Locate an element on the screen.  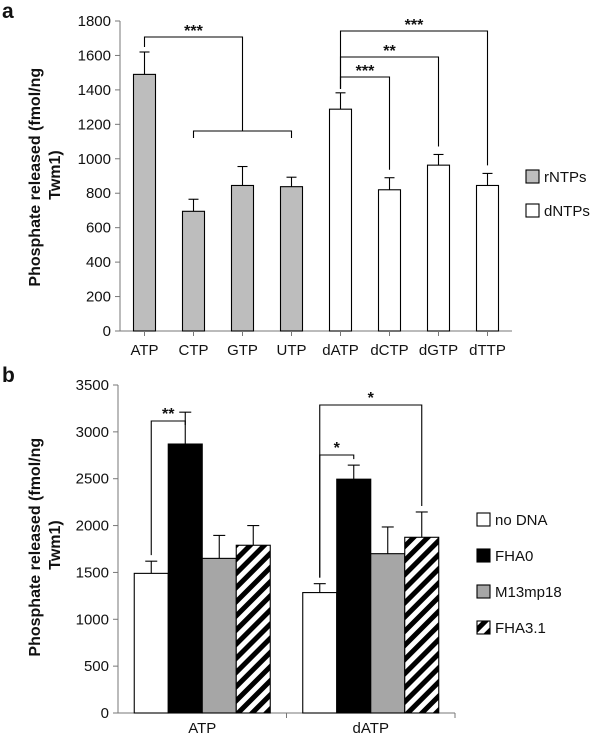
panel-a-y-tick-label: 1400 is located at coordinates (94, 90).